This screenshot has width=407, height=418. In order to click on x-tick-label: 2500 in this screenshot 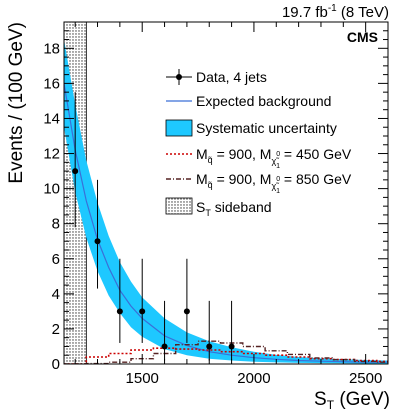, I will do `click(365, 378)`.